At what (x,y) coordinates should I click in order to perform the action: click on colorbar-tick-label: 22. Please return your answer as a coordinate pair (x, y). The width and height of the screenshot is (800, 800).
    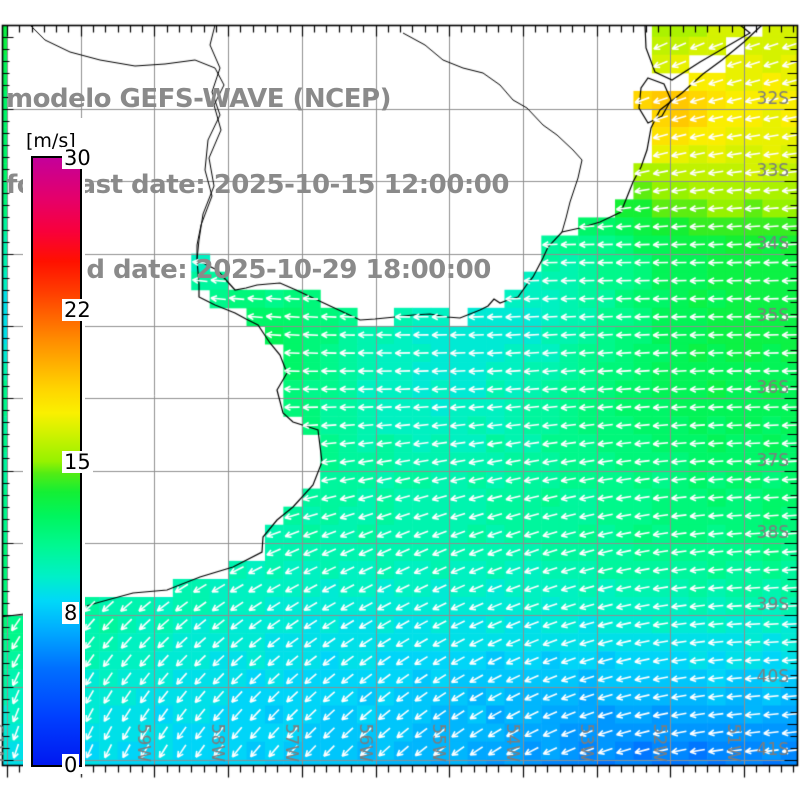
    Looking at the image, I should click on (77, 309).